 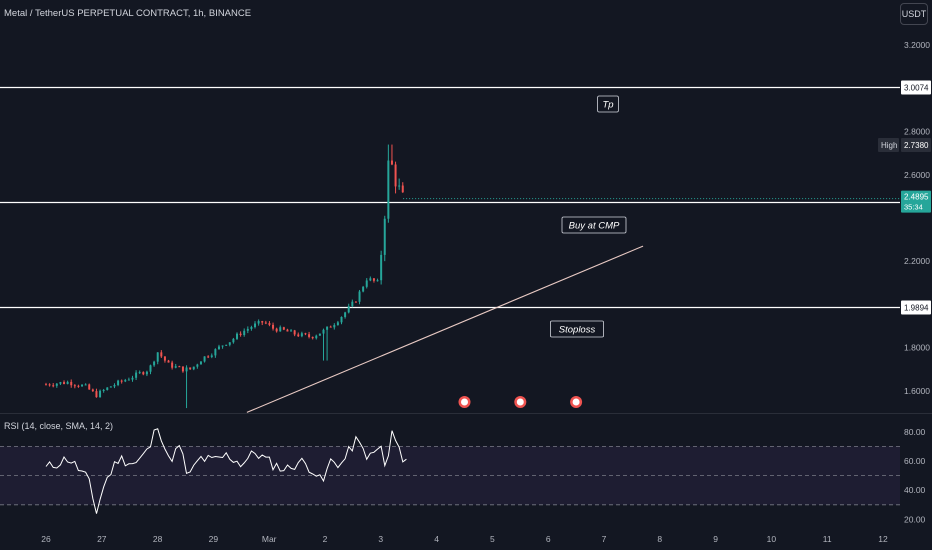 I want to click on last-price-badge, so click(x=916, y=201).